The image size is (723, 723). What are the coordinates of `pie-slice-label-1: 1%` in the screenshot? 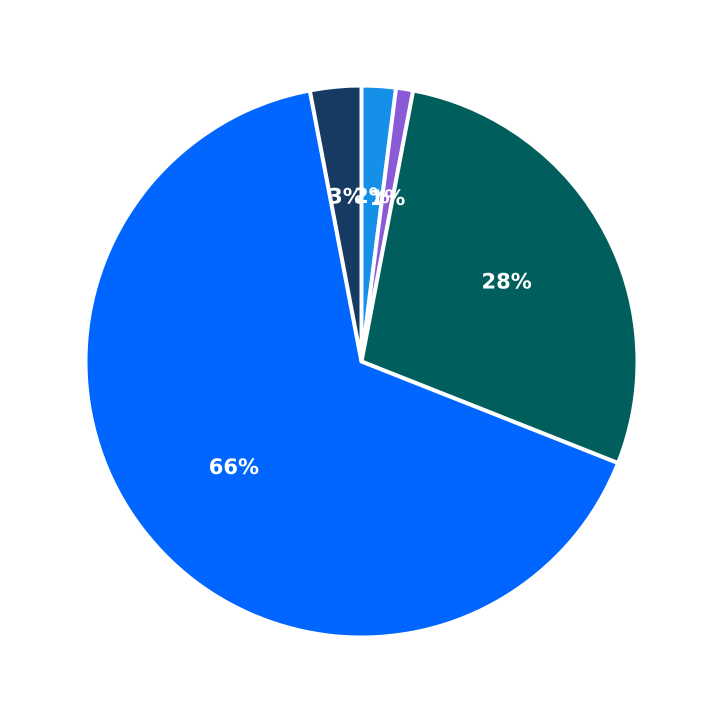 It's located at (388, 198).